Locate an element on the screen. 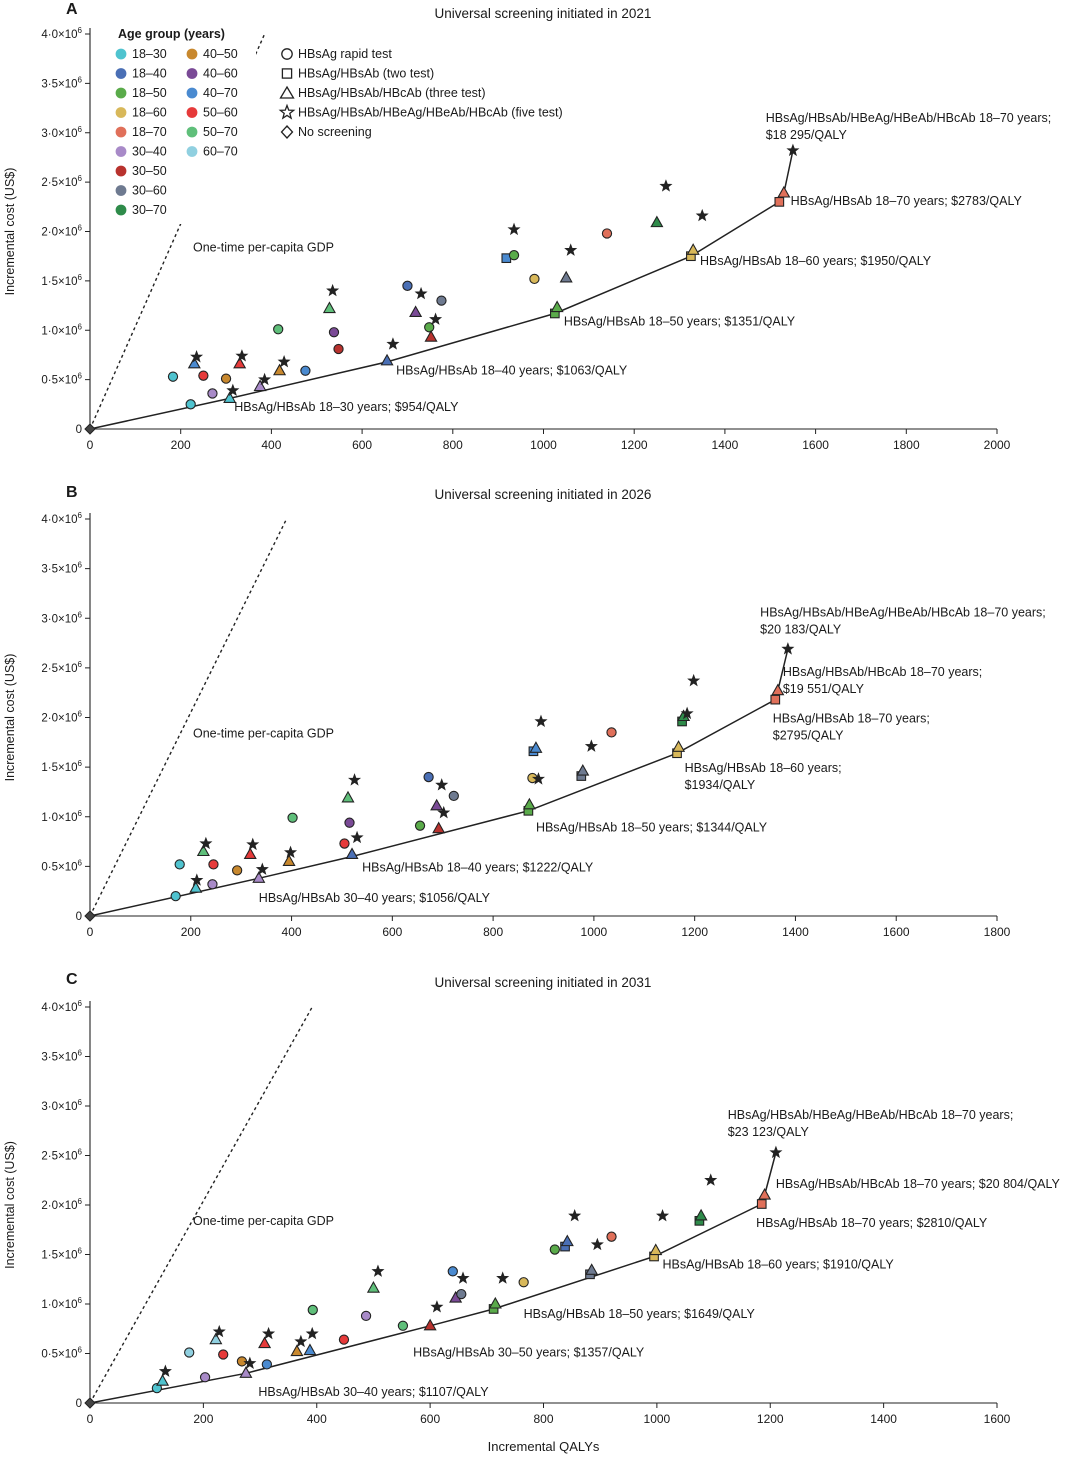 The height and width of the screenshot is (1458, 1080). chart-title: Universal screening initiated in 2026 is located at coordinates (543, 494).